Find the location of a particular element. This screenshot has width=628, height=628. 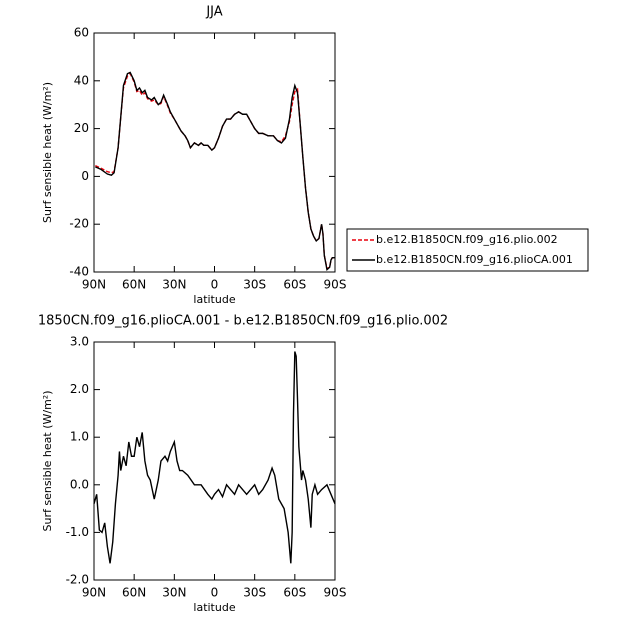

y-tick-label: 0.0 is located at coordinates (79, 484).